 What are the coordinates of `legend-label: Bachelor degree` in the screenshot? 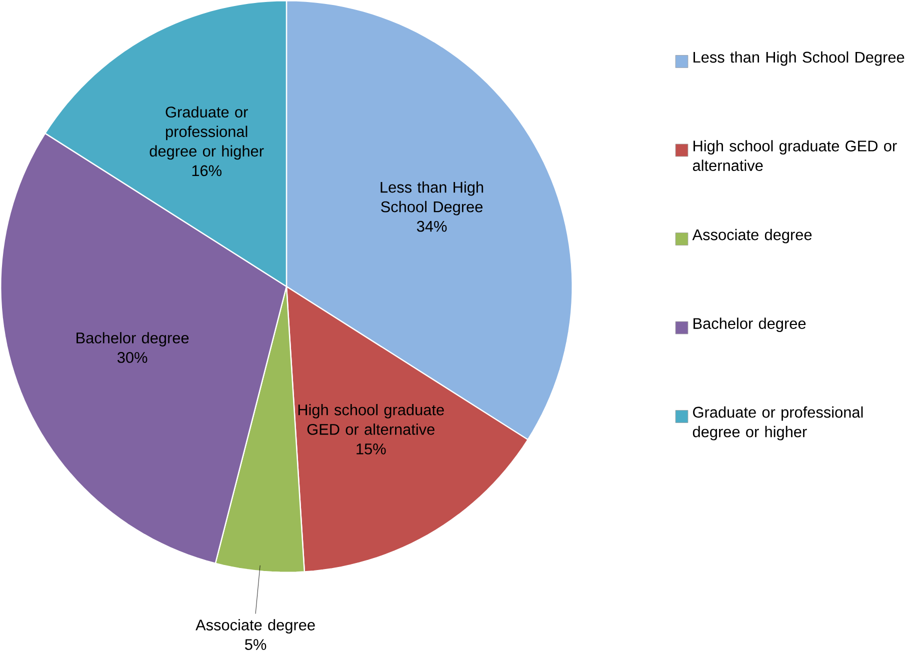 It's located at (750, 325).